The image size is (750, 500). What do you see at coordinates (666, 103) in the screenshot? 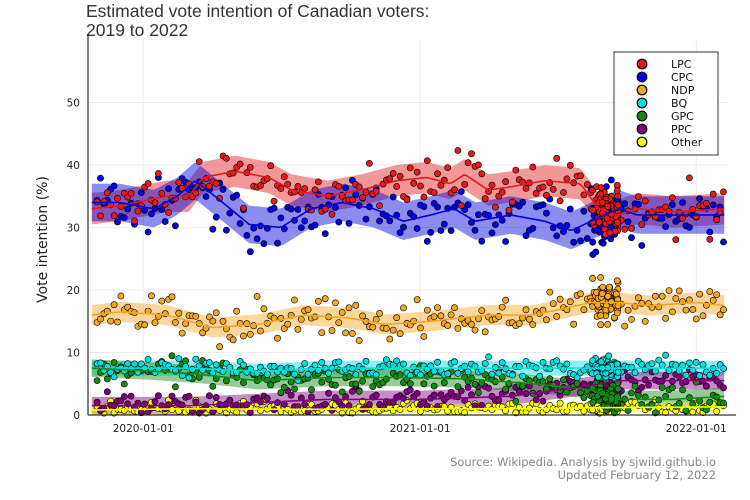
I see `legend-box` at bounding box center [666, 103].